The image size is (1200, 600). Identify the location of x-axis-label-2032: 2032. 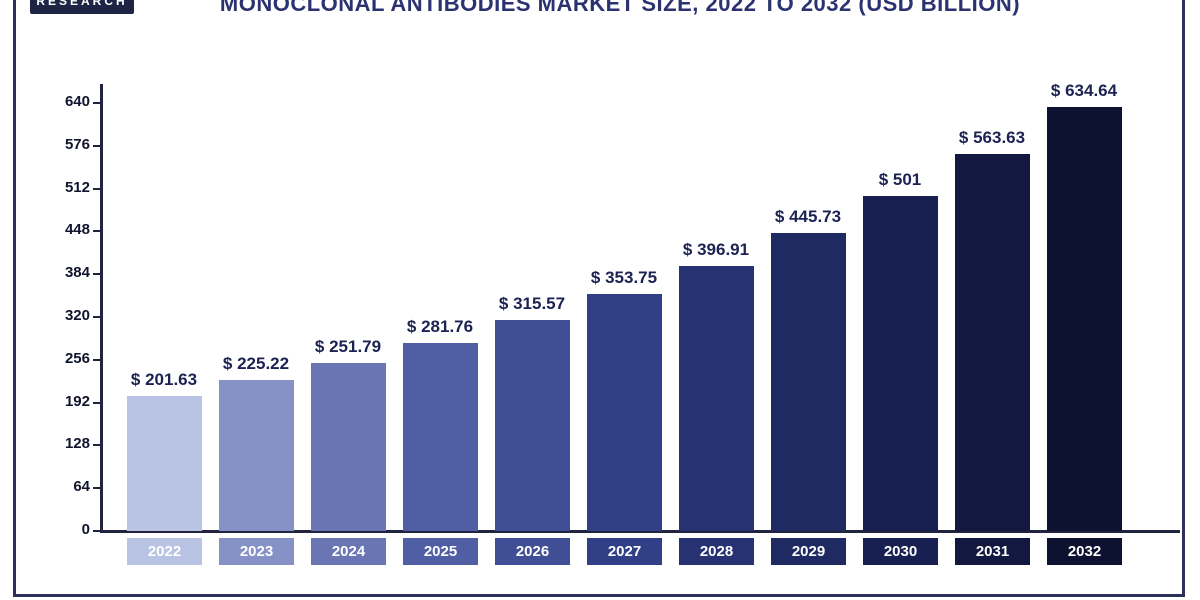
(1084, 551).